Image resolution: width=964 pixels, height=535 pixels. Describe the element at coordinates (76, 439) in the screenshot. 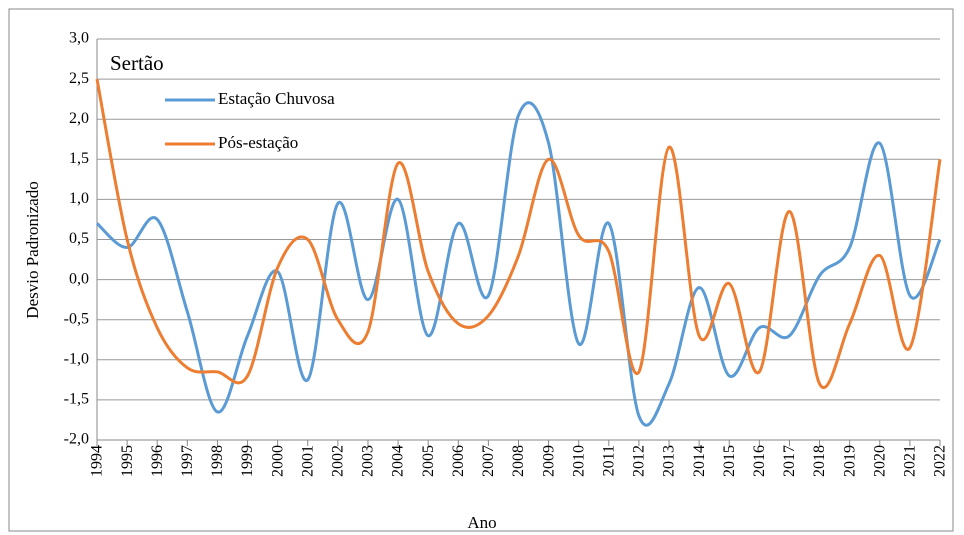

I see `y-tick-label: -2,0` at that location.